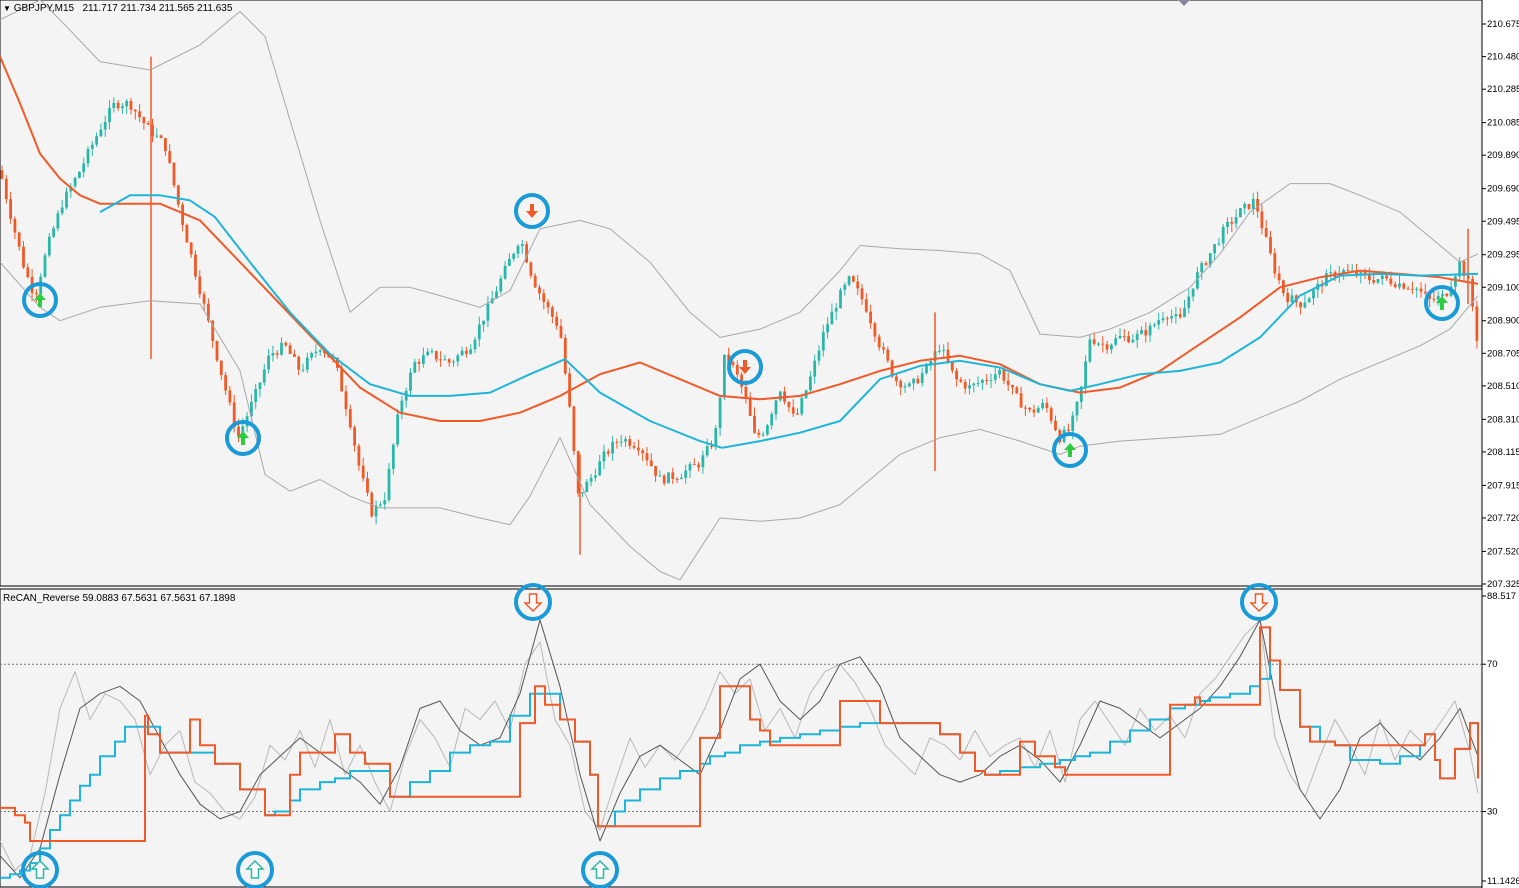 The width and height of the screenshot is (1519, 888). What do you see at coordinates (1259, 603) in the screenshot?
I see `outline-arrow-down-icon` at bounding box center [1259, 603].